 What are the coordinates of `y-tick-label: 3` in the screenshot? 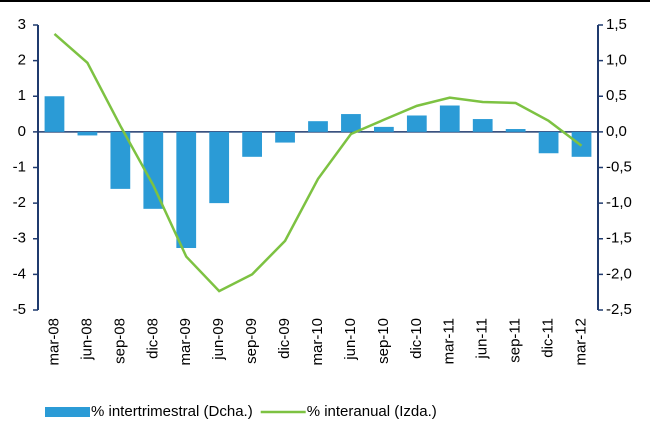 It's located at (22, 24).